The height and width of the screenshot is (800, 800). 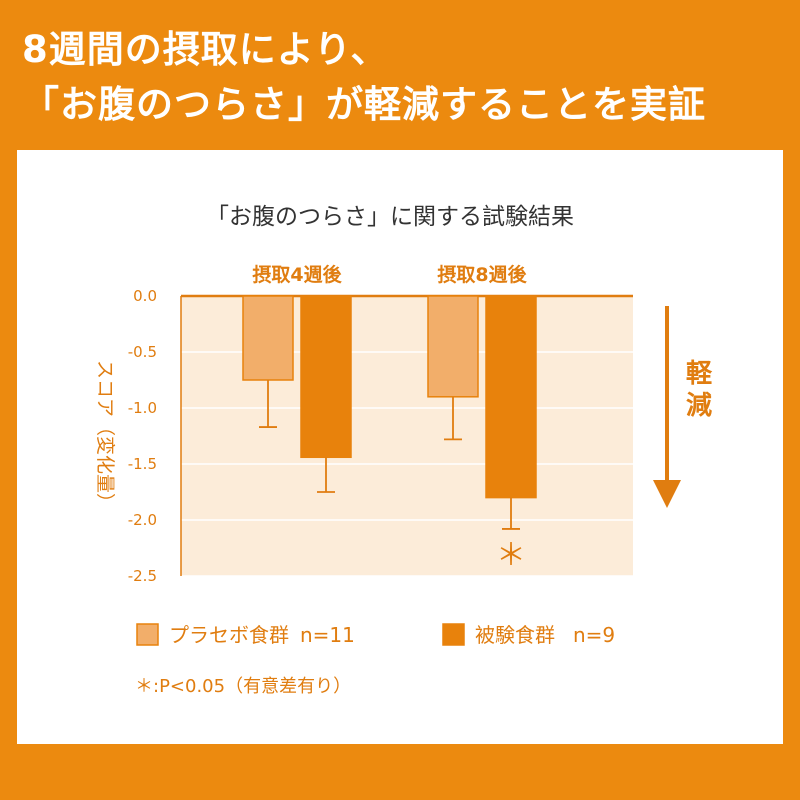 What do you see at coordinates (375, 635) in the screenshot?
I see `legend: プラセボ食群 n=11 被験食群 n=9` at bounding box center [375, 635].